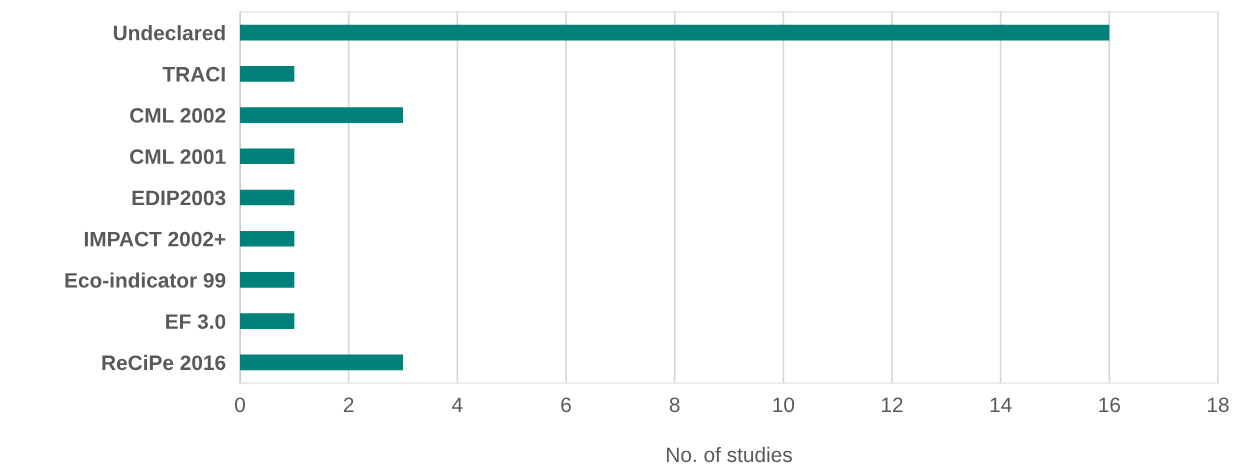  Describe the element at coordinates (566, 405) in the screenshot. I see `x-tick-label: 6` at that location.